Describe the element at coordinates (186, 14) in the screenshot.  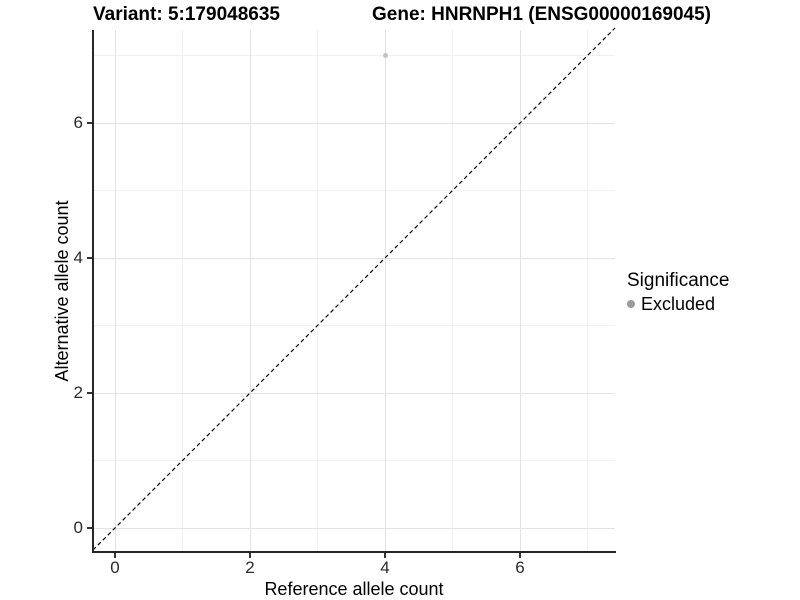
I see `variant-title: Variant: 5:179048635` at that location.